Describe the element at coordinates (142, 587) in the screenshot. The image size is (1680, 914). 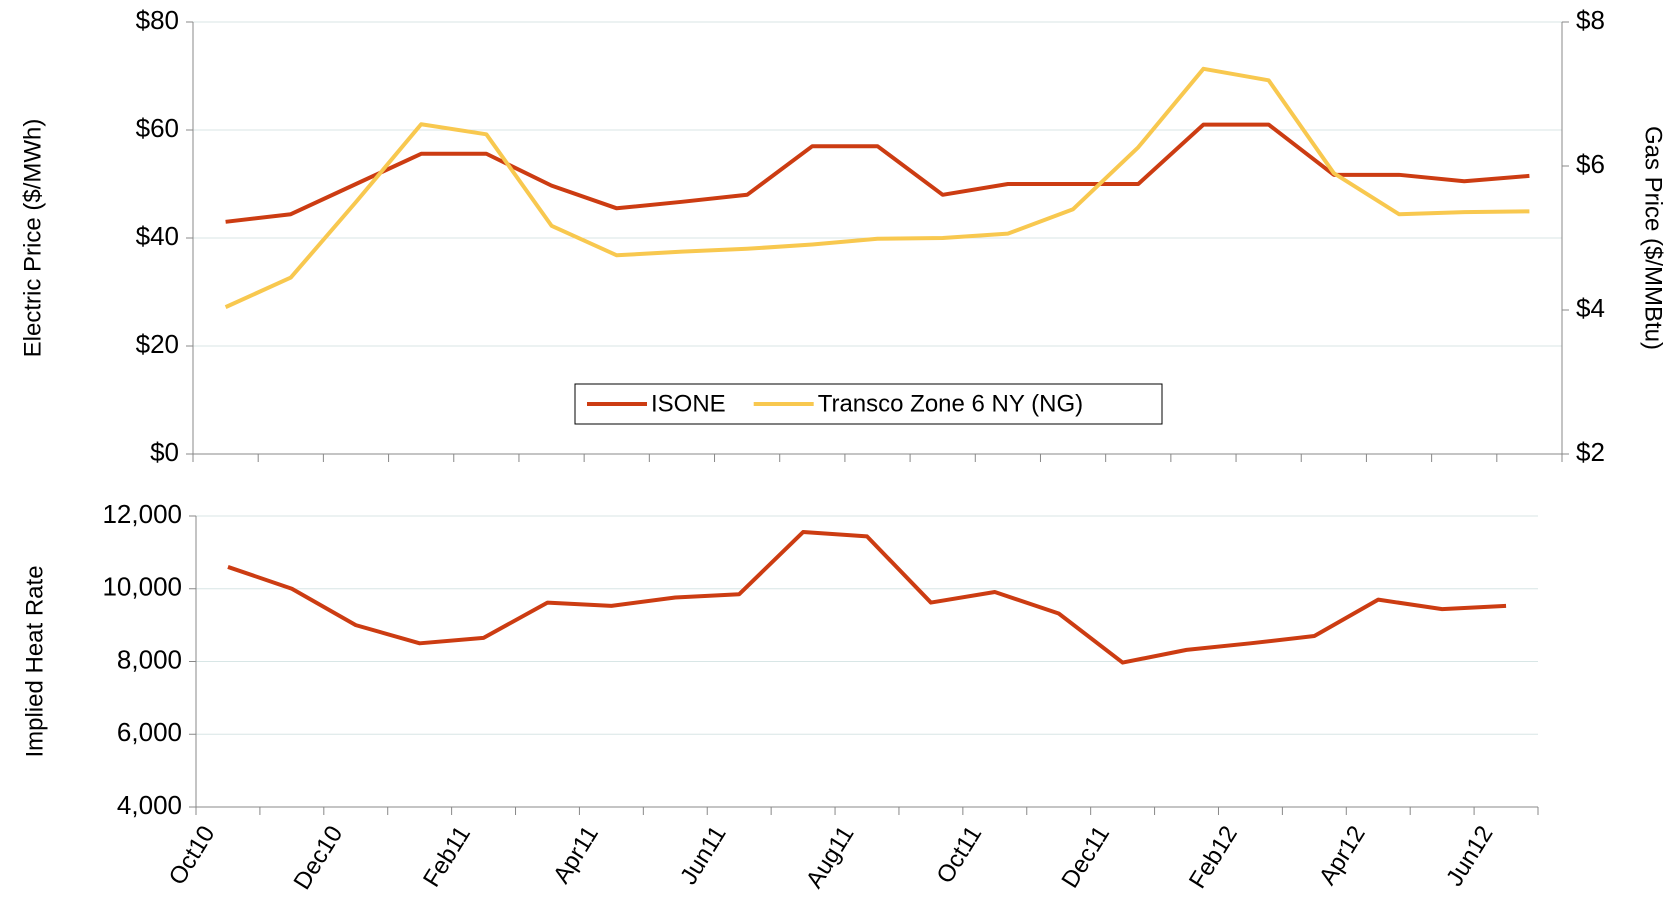
I see `y-tick-label: 10,000` at that location.